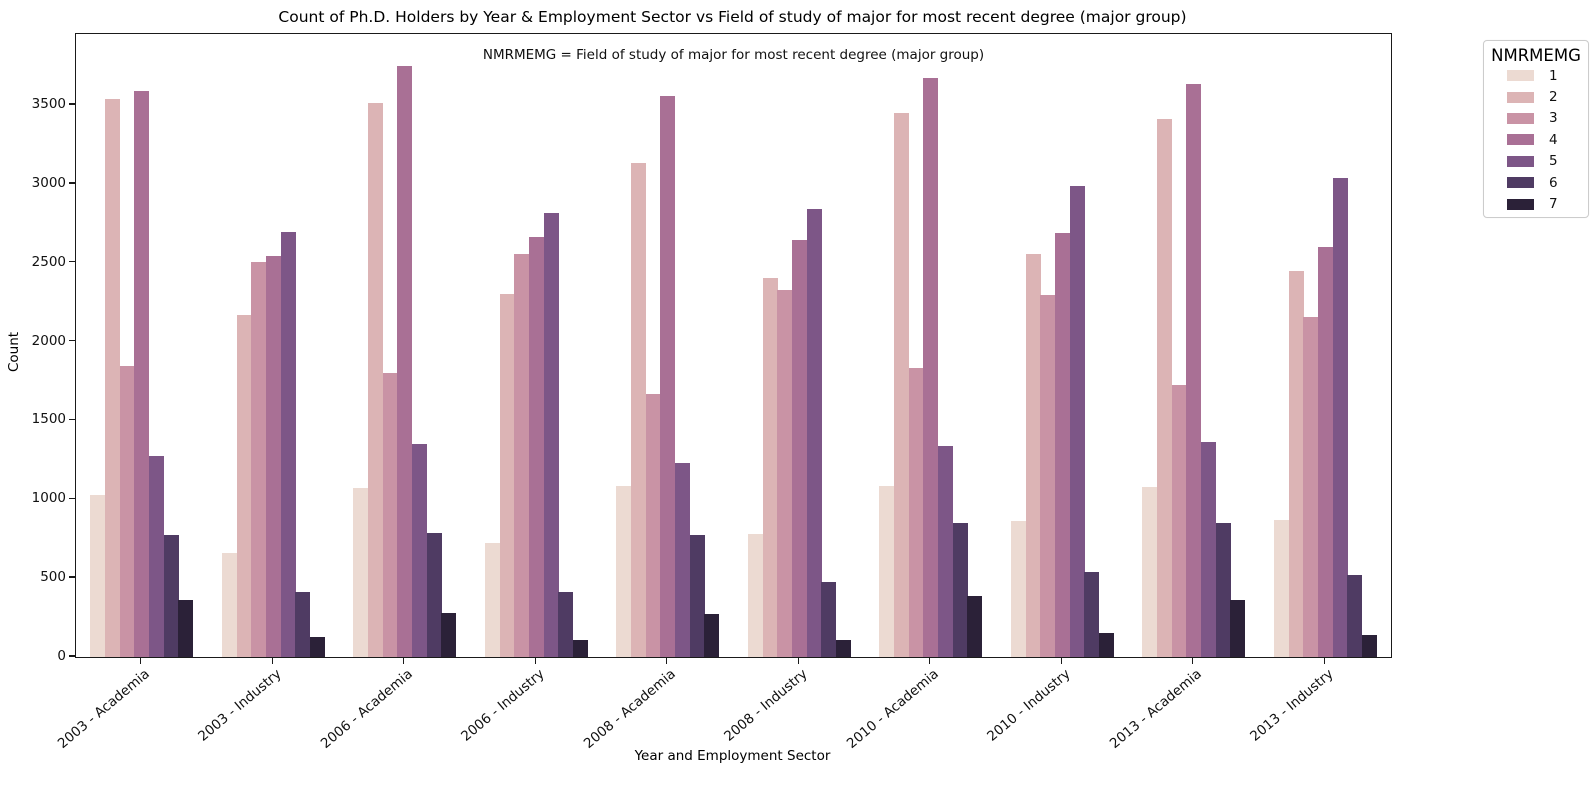 The width and height of the screenshot is (1594, 790). Describe the element at coordinates (1536, 203) in the screenshot. I see `legend-entry: 7` at that location.